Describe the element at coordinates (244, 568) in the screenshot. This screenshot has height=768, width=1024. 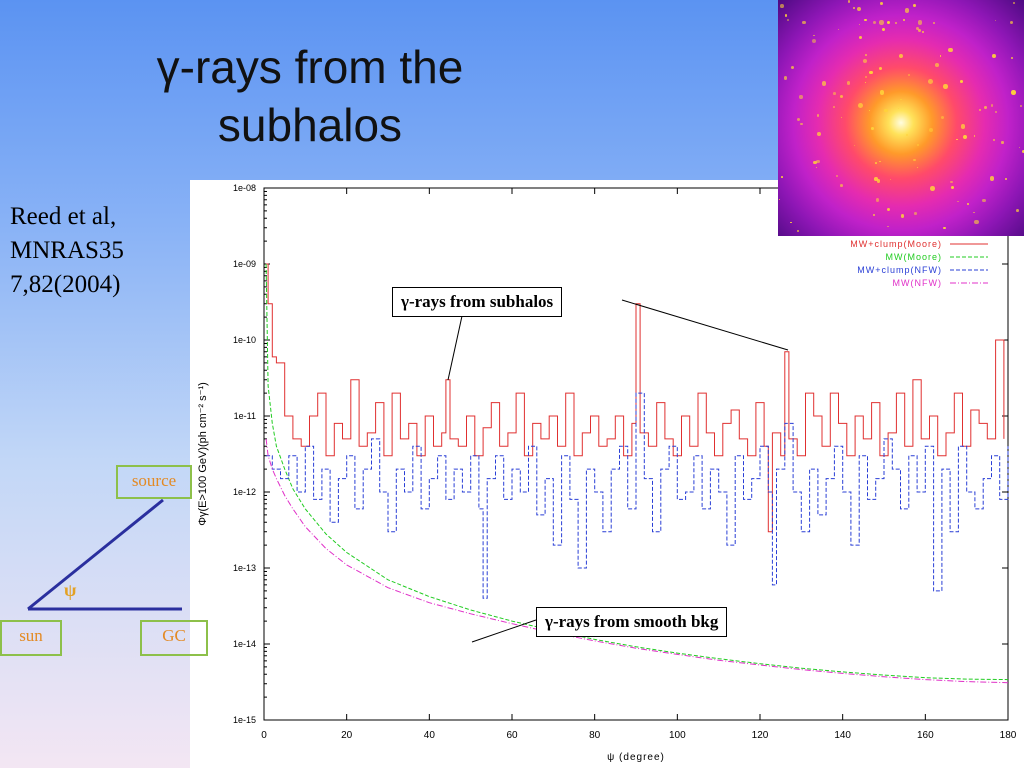
I see `y-tick-label: 1e-13` at that location.